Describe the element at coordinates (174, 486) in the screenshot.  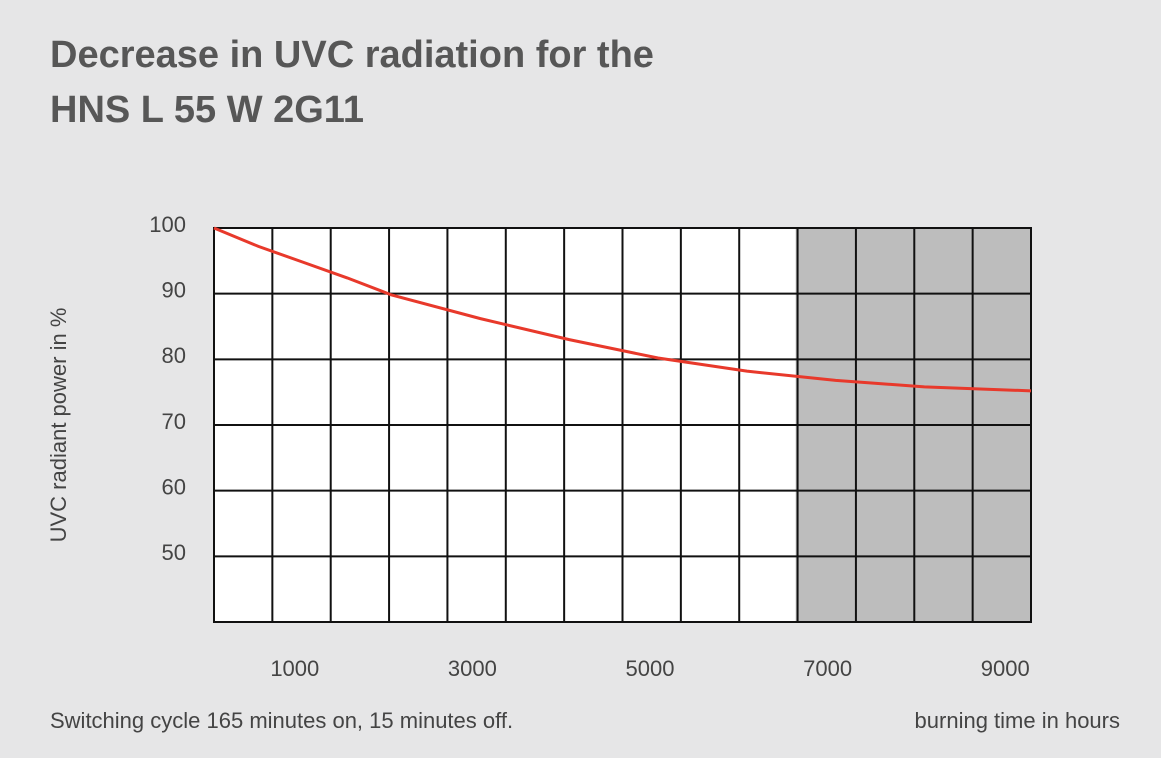
I see `y-tick-label: 60` at that location.